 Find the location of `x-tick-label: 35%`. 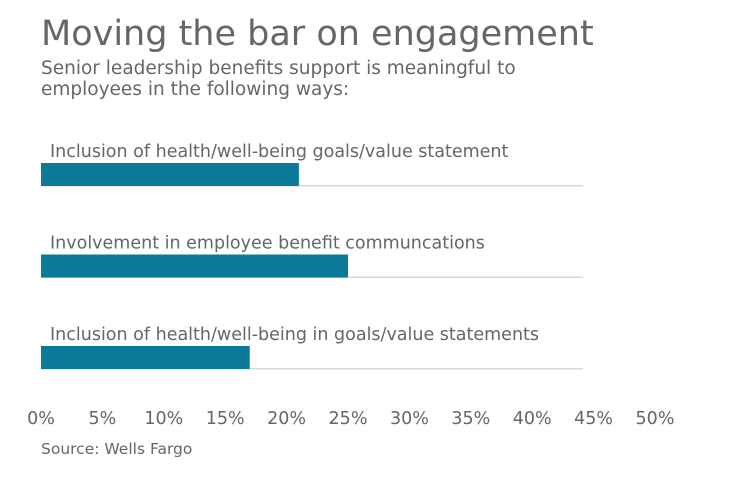

x-tick-label: 35% is located at coordinates (470, 419).